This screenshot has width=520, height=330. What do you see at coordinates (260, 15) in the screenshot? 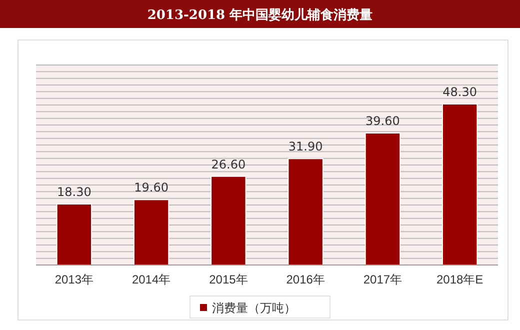
I see `chart-title: 2013-2018 年中国婴幼儿辅食消费量` at bounding box center [260, 15].